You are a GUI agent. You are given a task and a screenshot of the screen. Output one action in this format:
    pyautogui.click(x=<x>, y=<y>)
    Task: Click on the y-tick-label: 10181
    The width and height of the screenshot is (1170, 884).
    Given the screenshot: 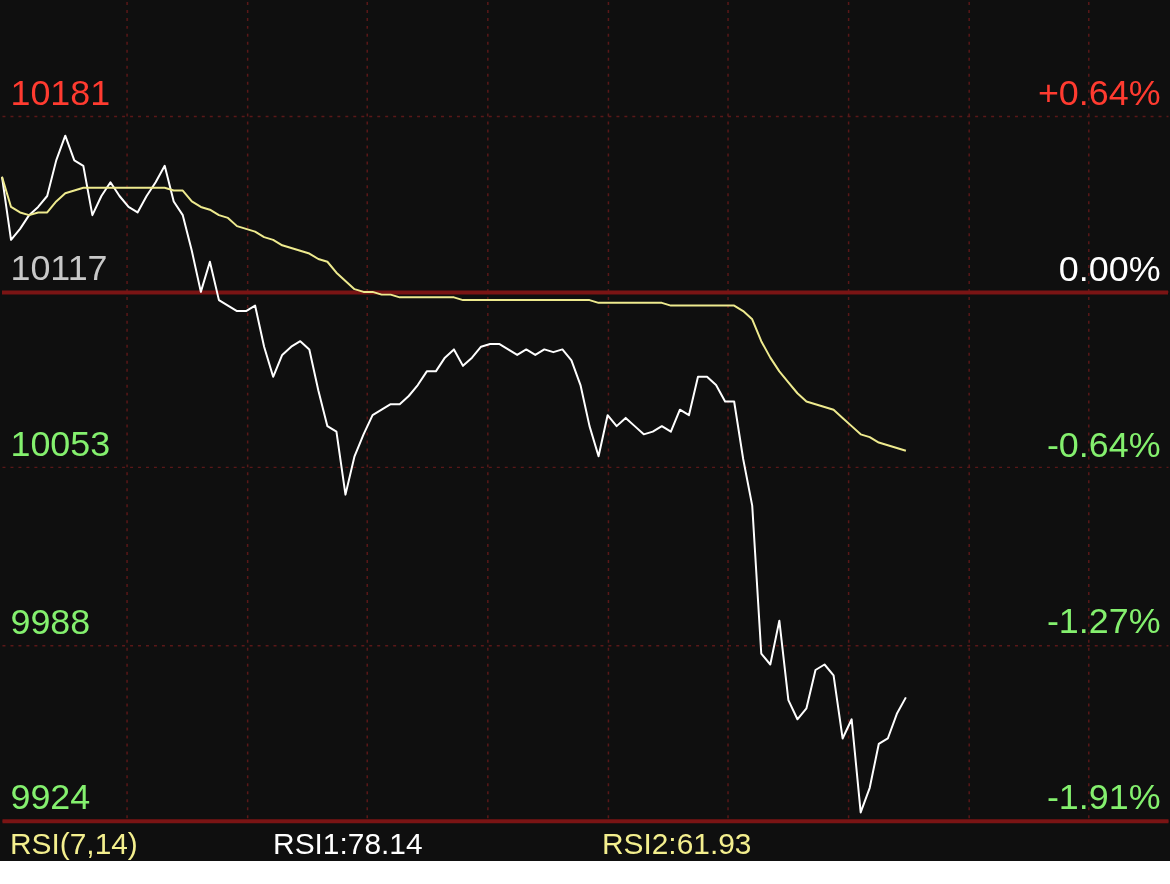 What is the action you would take?
    pyautogui.click(x=60, y=93)
    